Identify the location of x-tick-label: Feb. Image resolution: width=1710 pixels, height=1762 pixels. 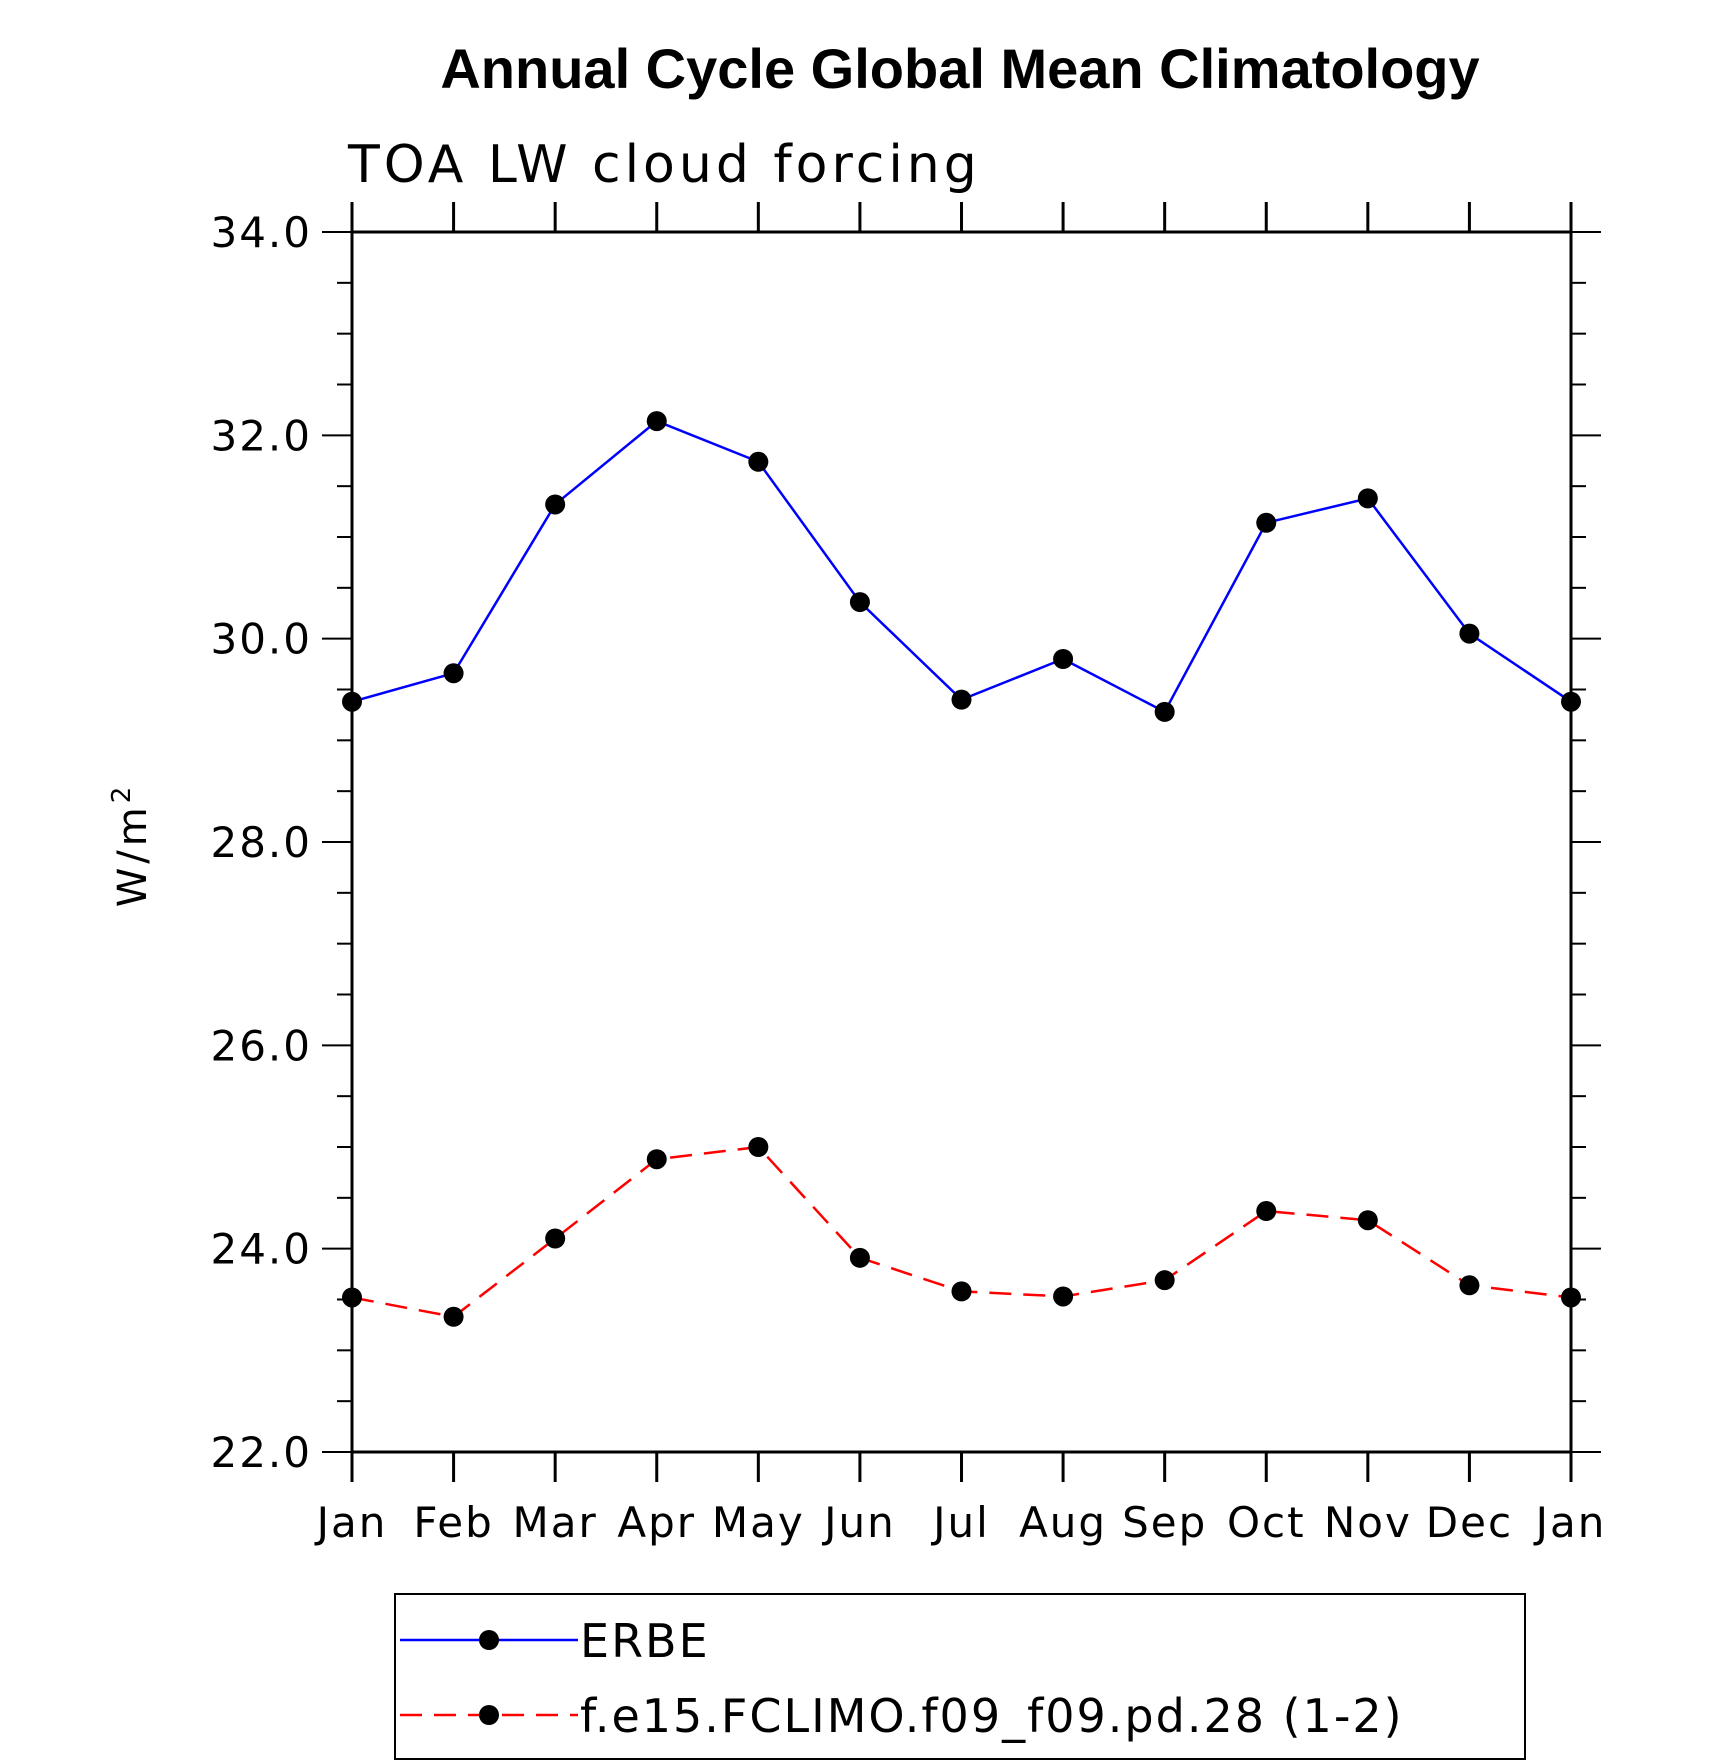
(453, 1522).